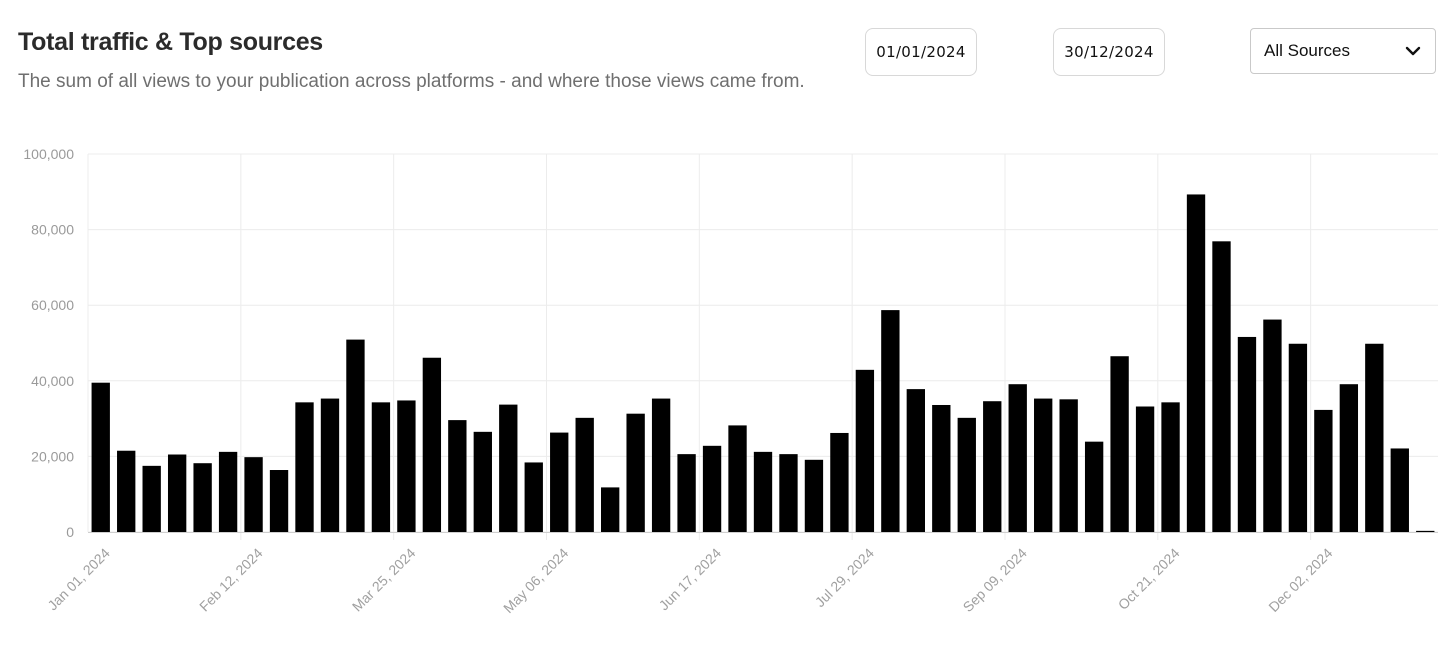  Describe the element at coordinates (1307, 50) in the screenshot. I see `source-select-value: All Sources` at that location.